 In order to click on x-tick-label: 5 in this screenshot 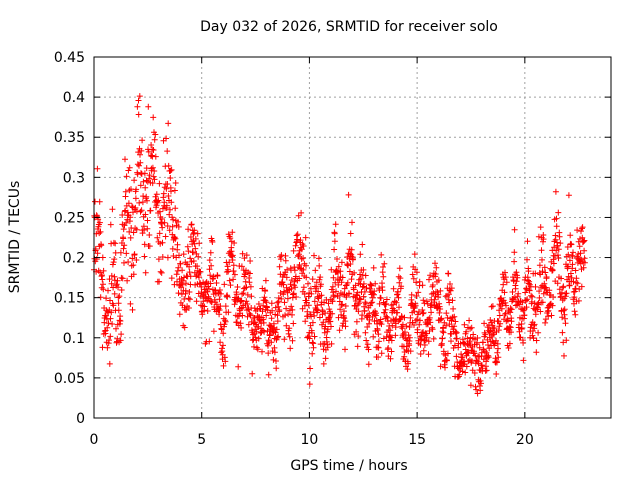, I will do `click(201, 440)`.